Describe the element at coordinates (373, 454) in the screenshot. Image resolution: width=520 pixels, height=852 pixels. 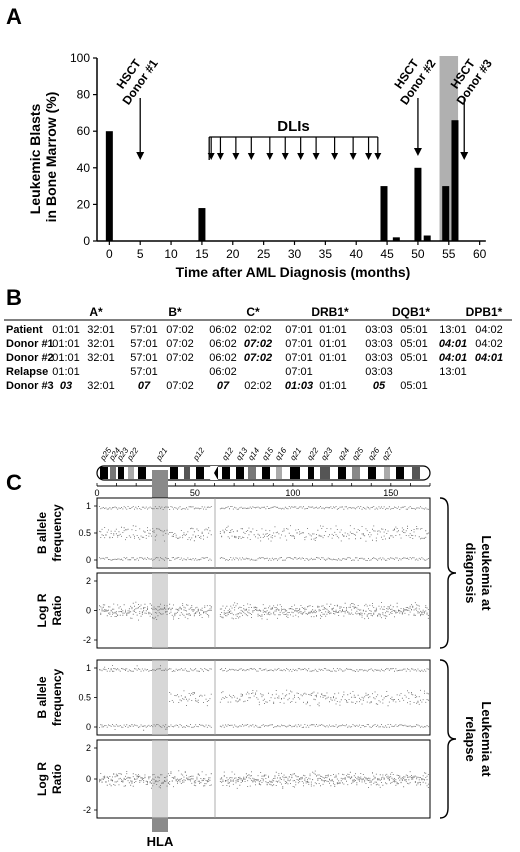
I see `band-label: q26` at that location.